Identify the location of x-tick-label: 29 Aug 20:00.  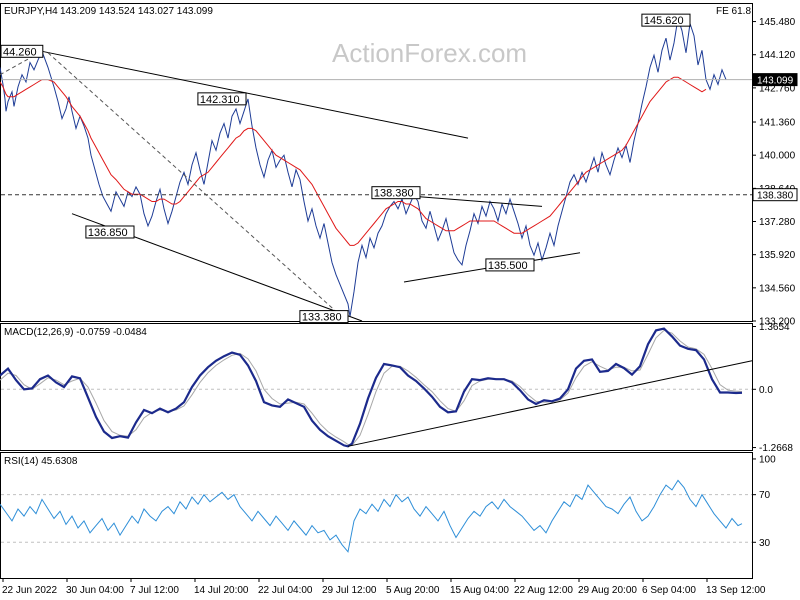
(607, 590).